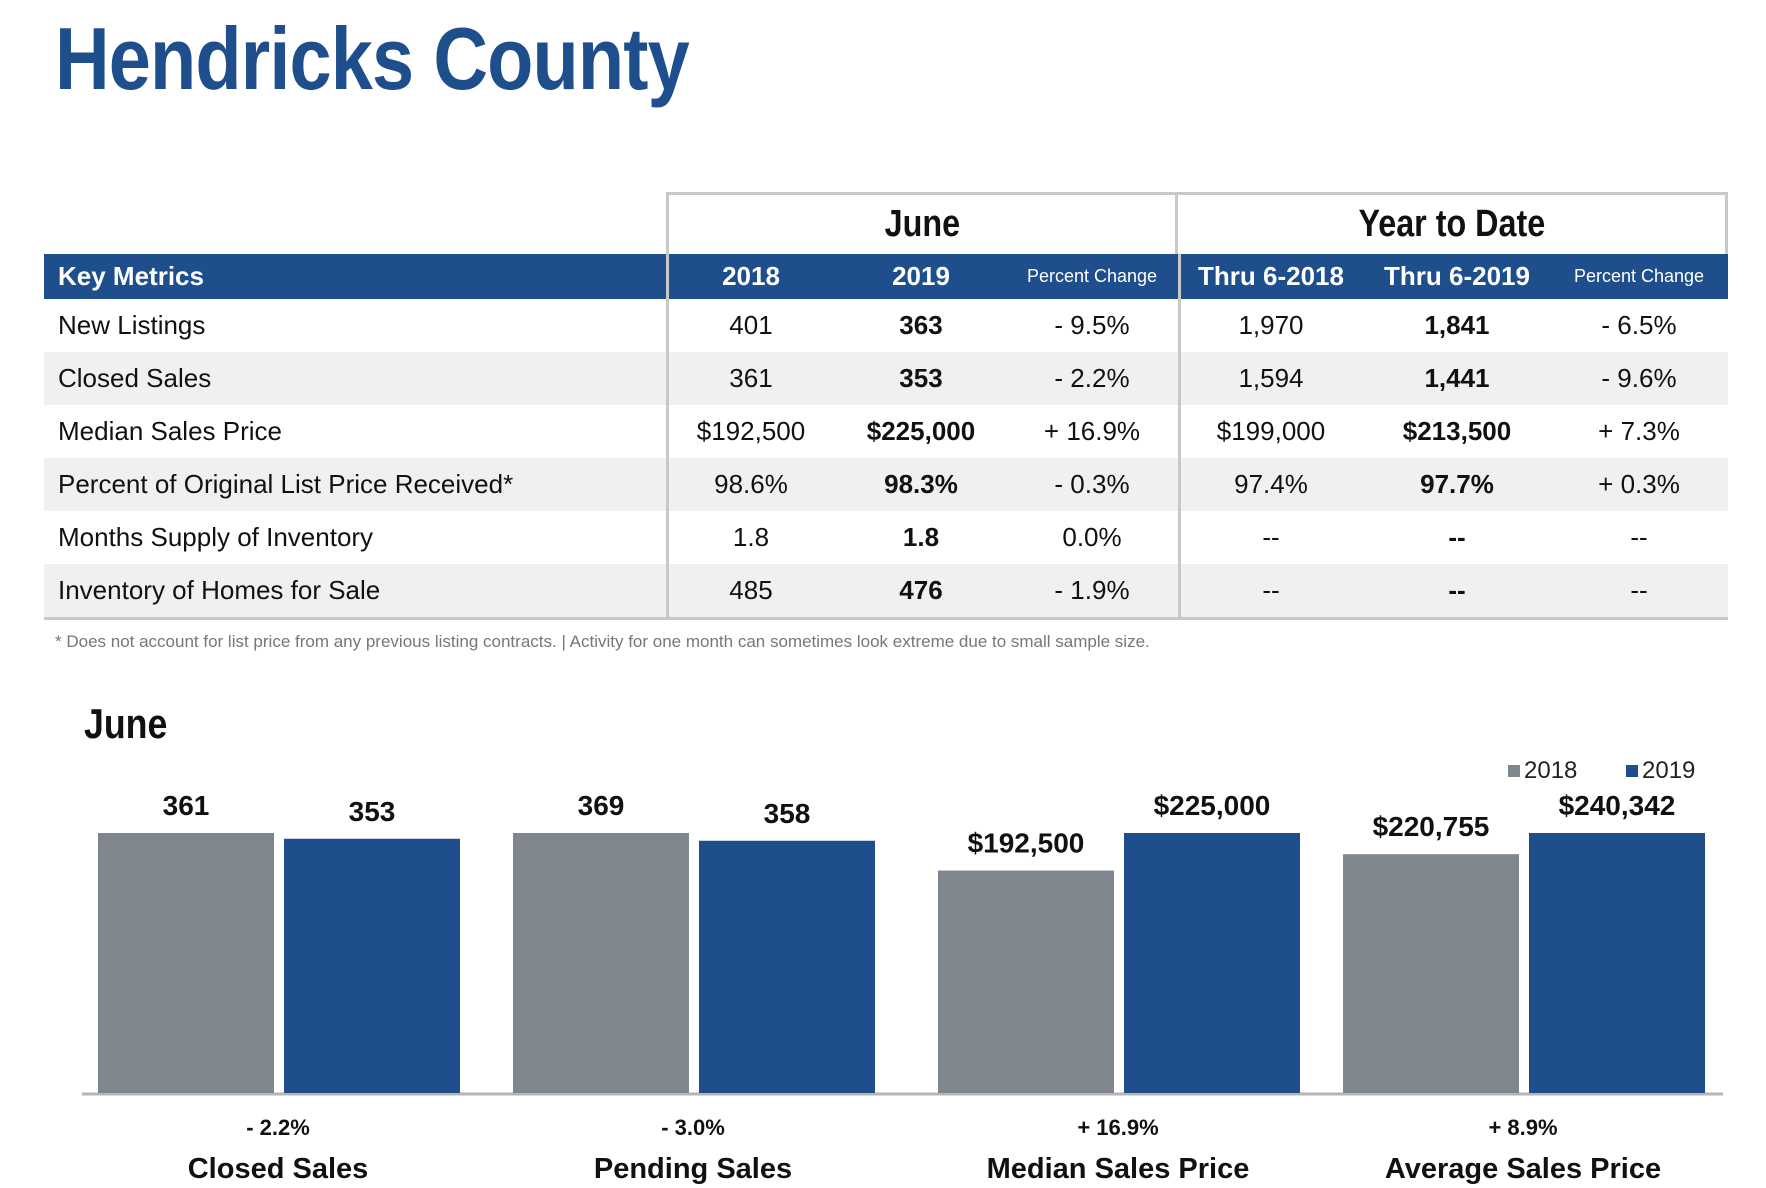 The height and width of the screenshot is (1188, 1766). Describe the element at coordinates (132, 325) in the screenshot. I see `cell-metric: New Listings` at that location.